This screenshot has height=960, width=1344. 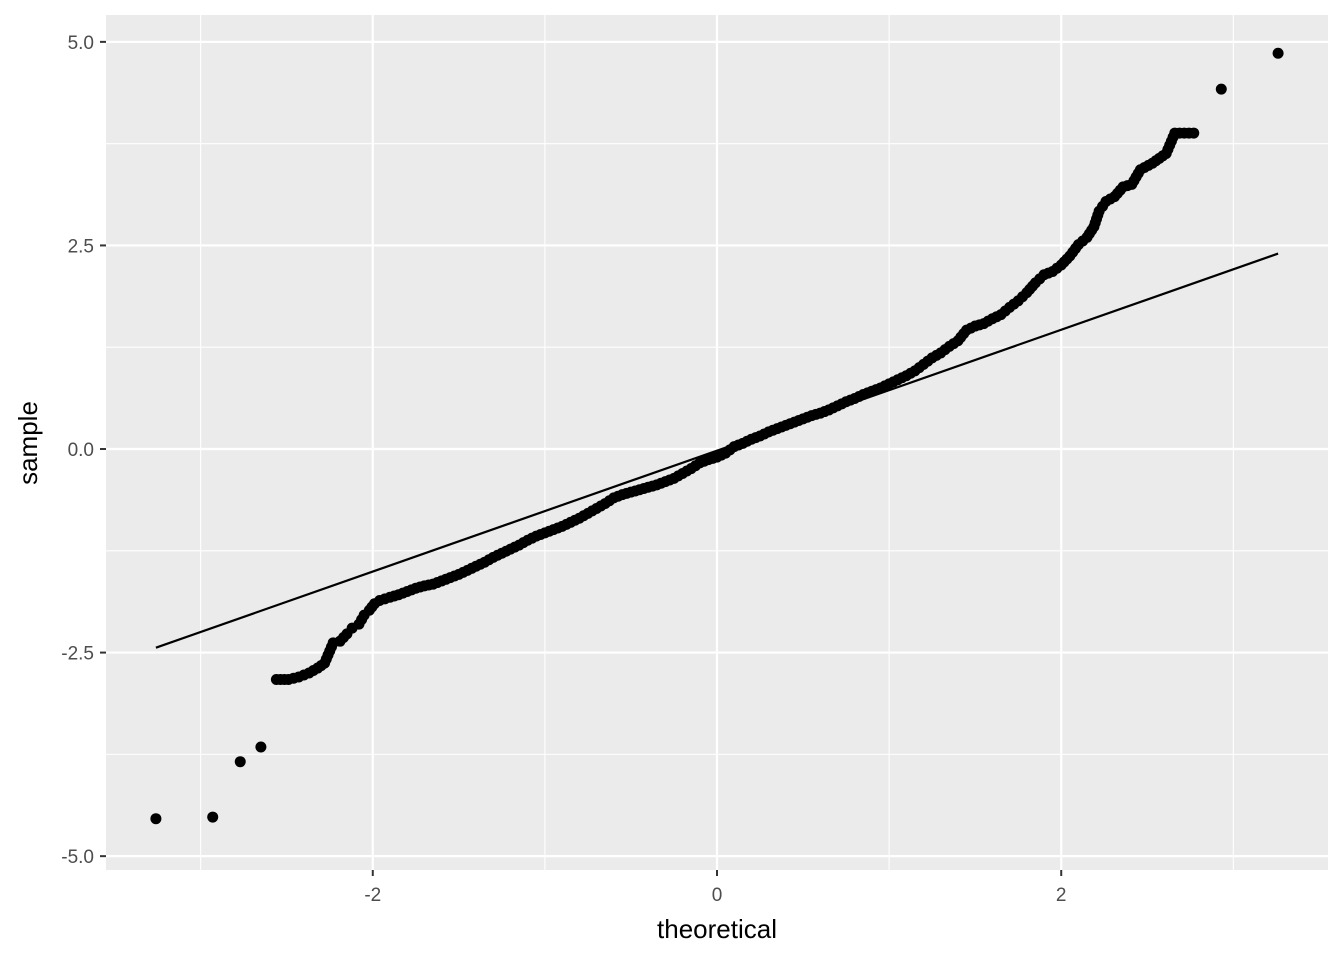 What do you see at coordinates (81, 450) in the screenshot?
I see `y-tick-label: 0.0` at bounding box center [81, 450].